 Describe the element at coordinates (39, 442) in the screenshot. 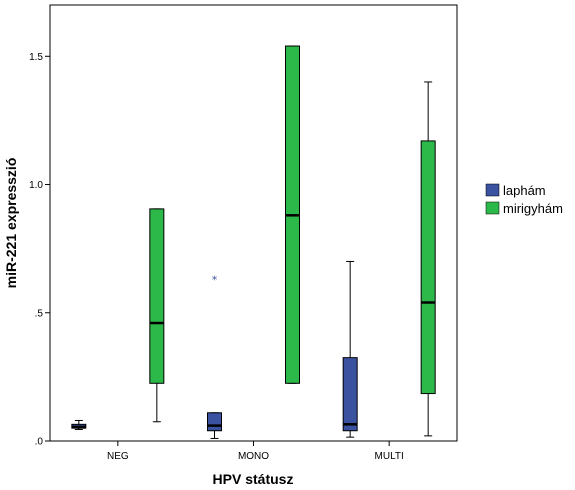

I see `y-tick-label: .0` at that location.